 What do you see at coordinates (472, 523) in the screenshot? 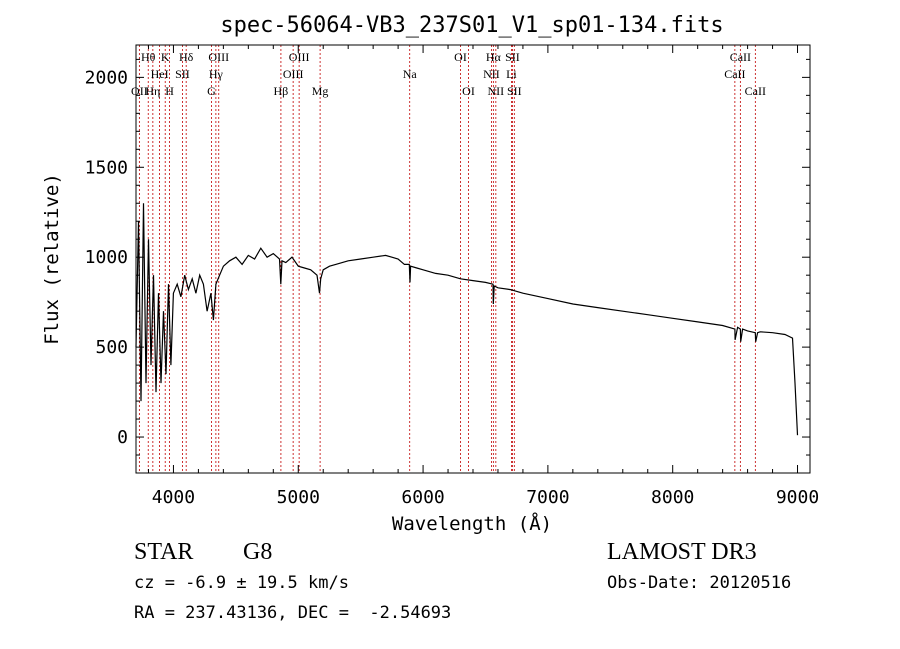
I see `x-axis-label: Wavelength (Å)` at bounding box center [472, 523].